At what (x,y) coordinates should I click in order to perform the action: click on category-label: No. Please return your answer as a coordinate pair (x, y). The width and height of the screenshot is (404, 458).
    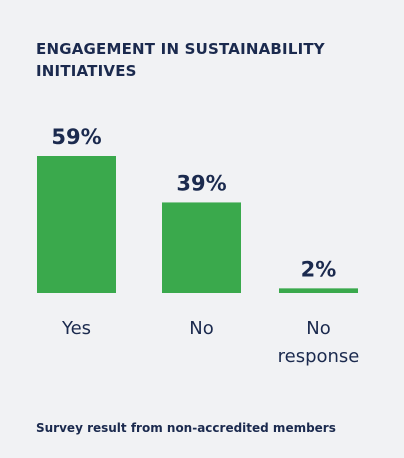
    Looking at the image, I should click on (201, 328).